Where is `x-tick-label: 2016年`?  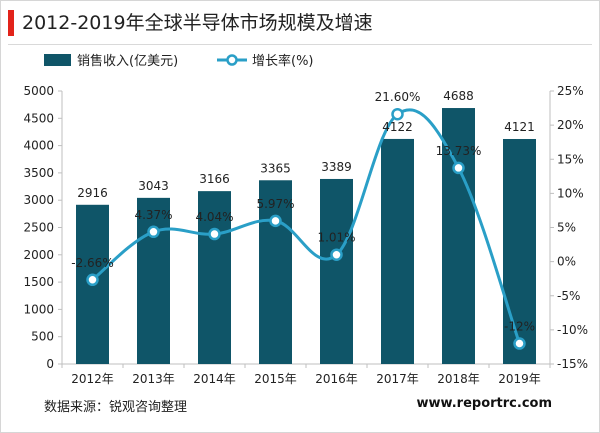
x-tick-label: 2016年 is located at coordinates (336, 379).